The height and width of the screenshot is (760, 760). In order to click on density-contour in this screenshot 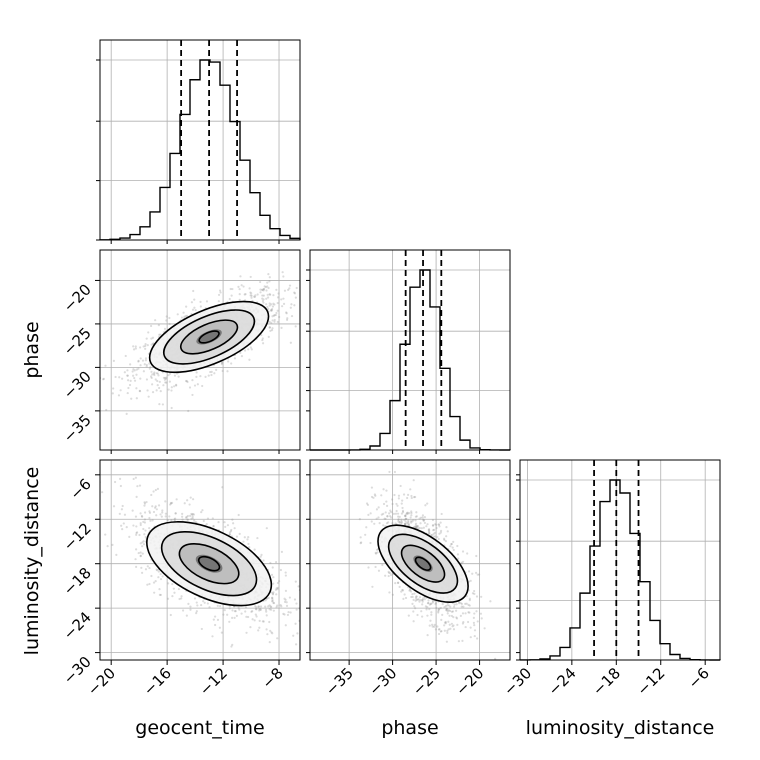, I will do `click(423, 563)`.